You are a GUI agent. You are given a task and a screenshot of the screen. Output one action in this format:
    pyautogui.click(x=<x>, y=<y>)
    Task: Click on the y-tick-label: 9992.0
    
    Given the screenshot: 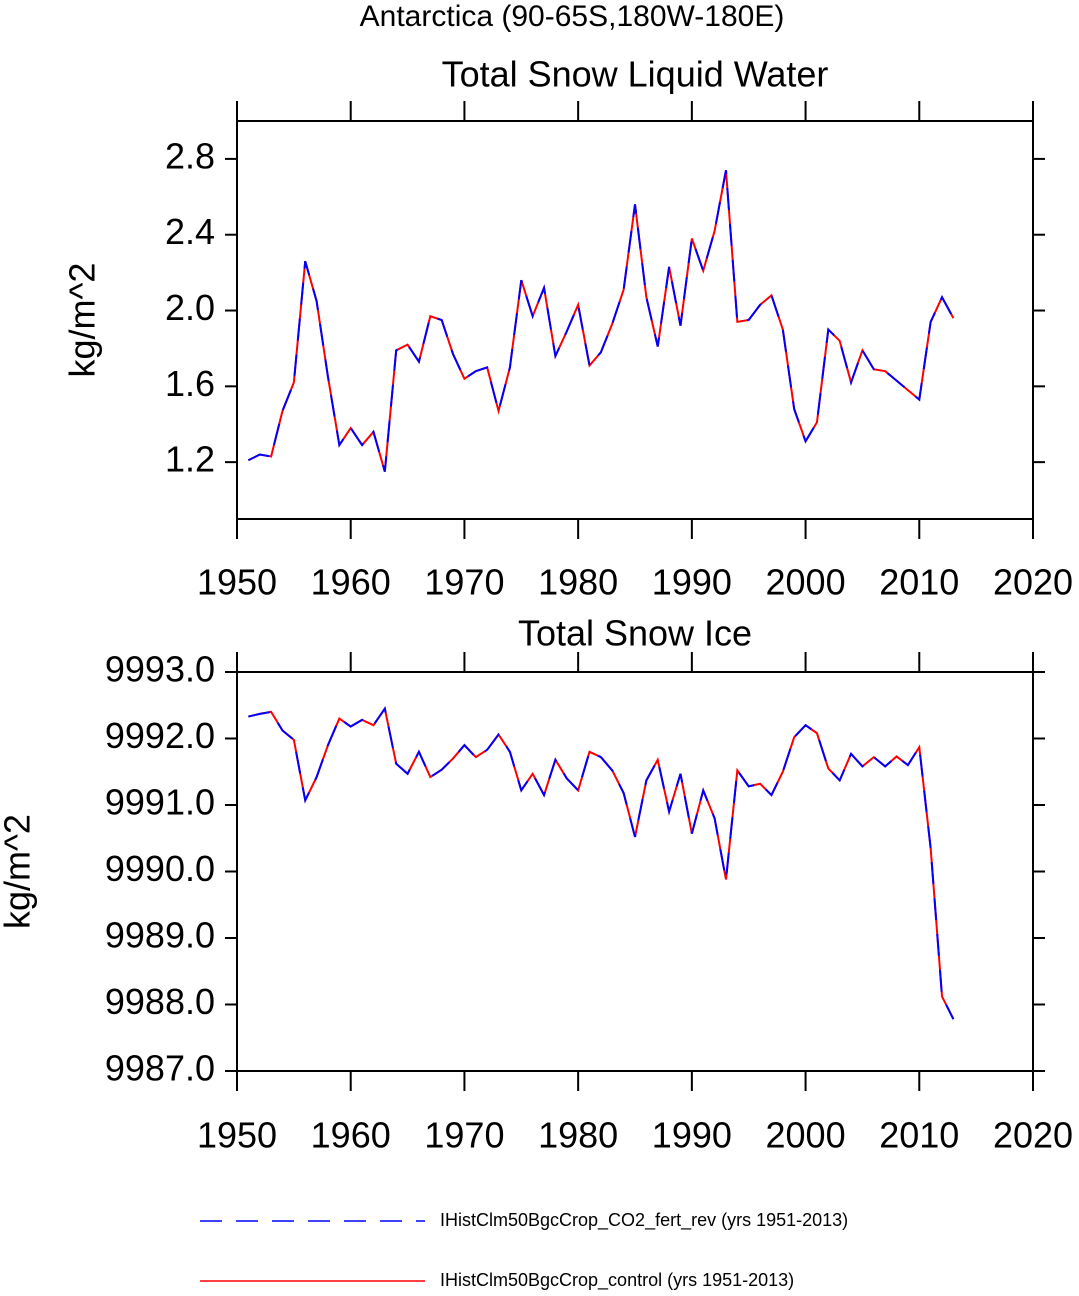 What is the action you would take?
    pyautogui.click(x=160, y=735)
    